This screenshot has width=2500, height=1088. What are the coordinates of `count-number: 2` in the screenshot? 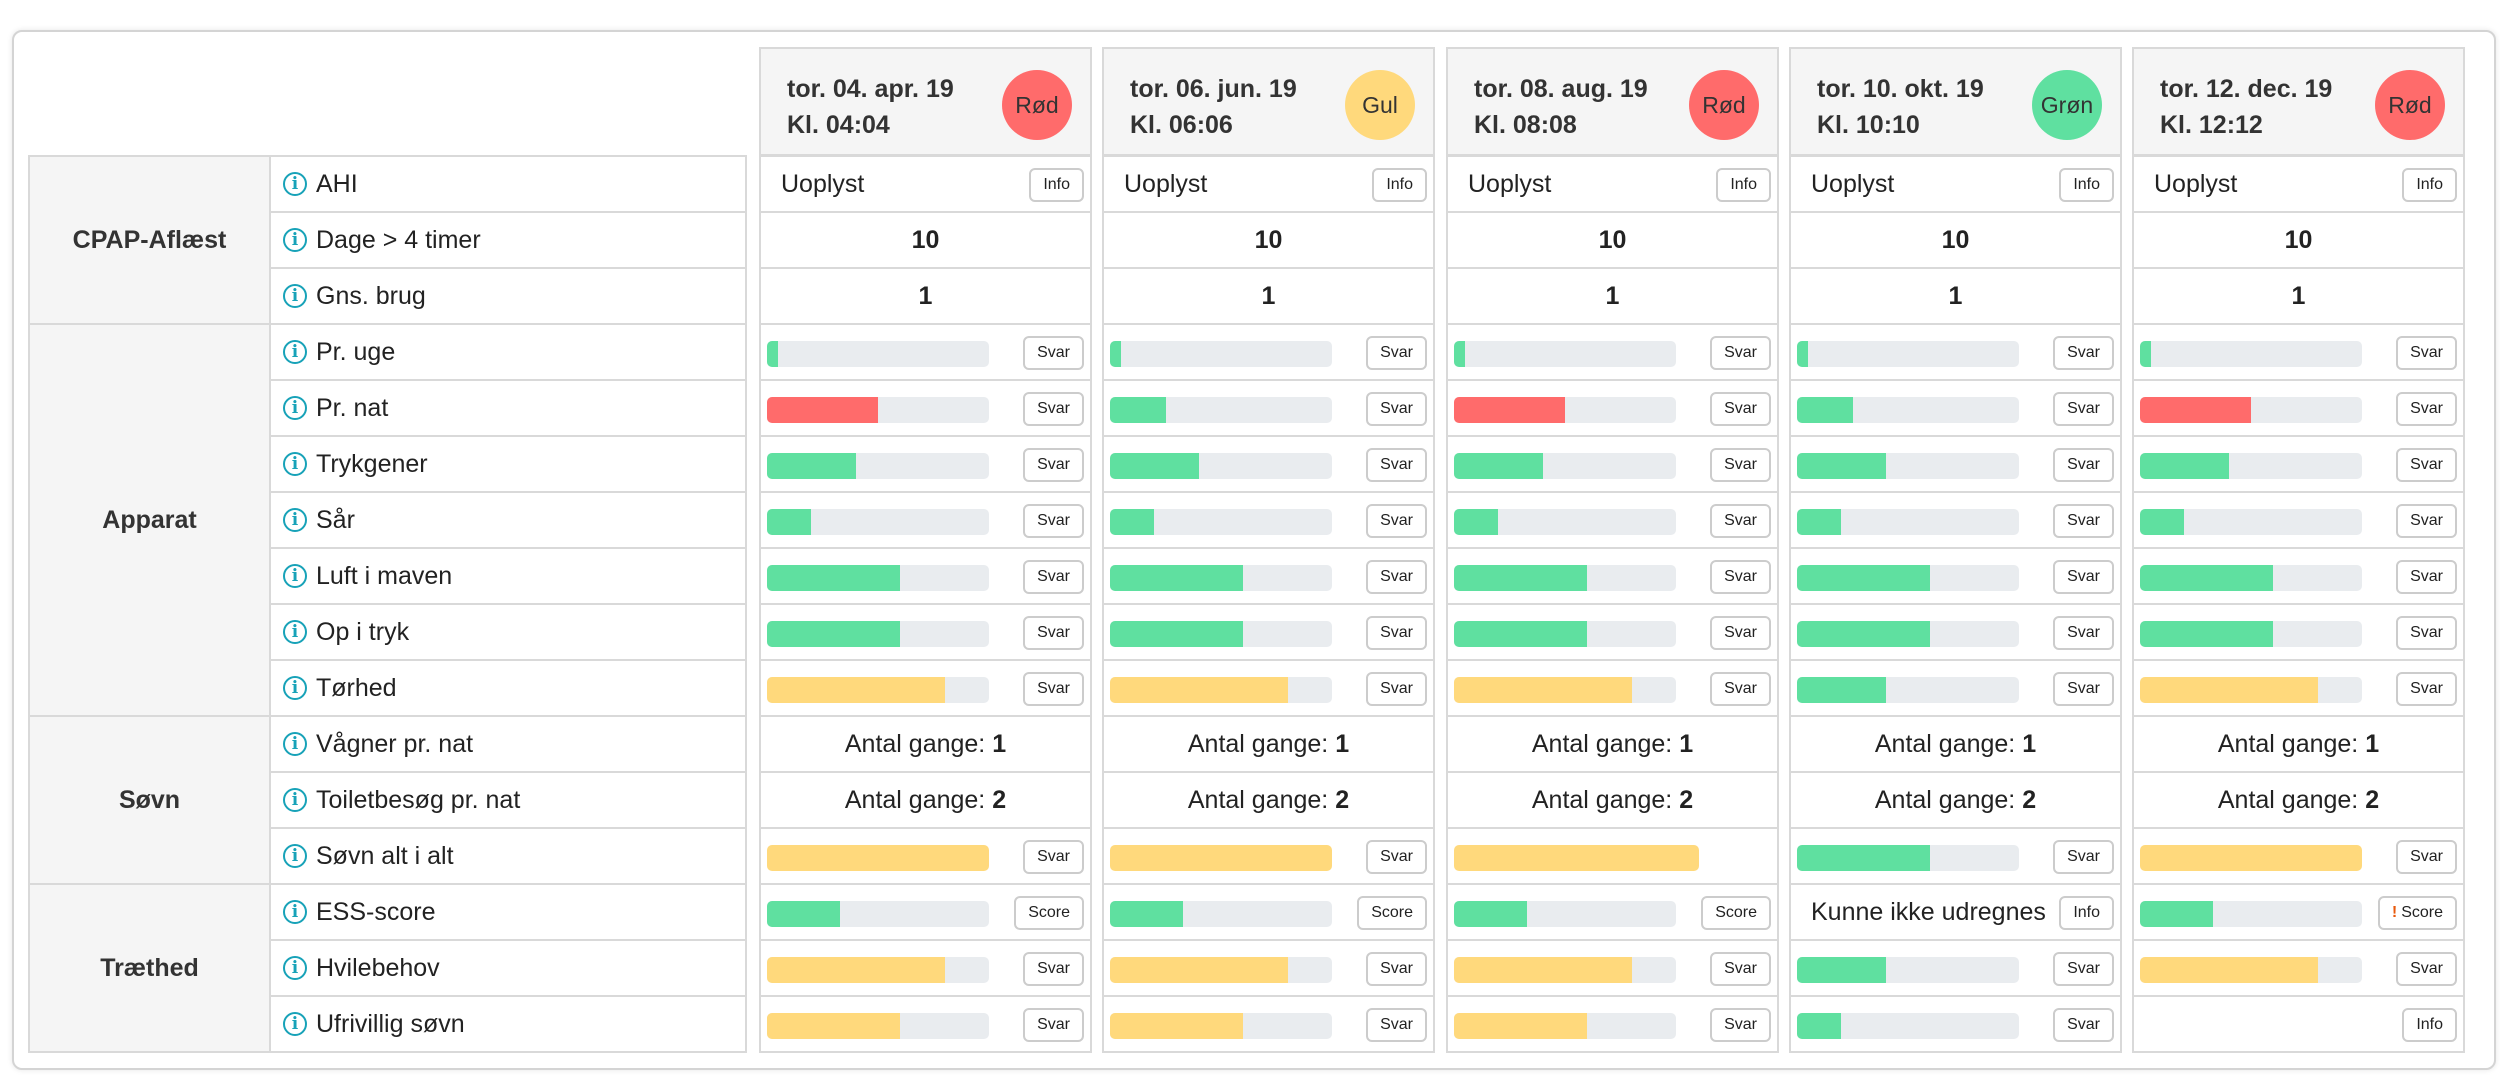 It's located at (999, 799).